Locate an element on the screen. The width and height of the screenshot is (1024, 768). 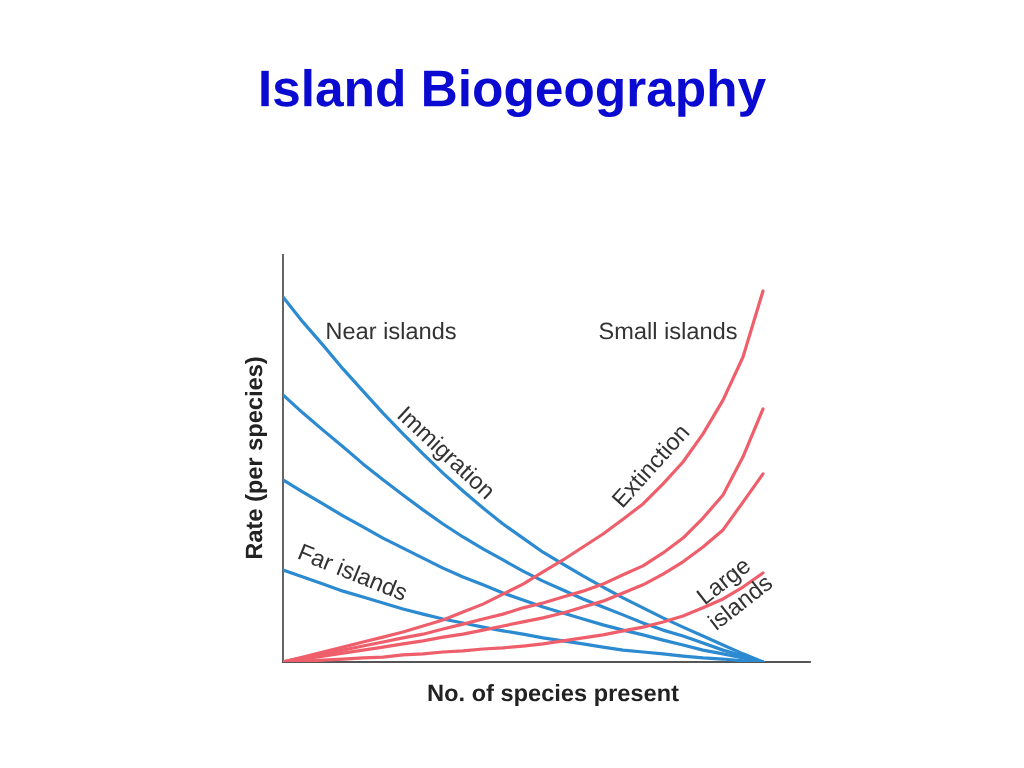
annotation: Near islands is located at coordinates (391, 330).